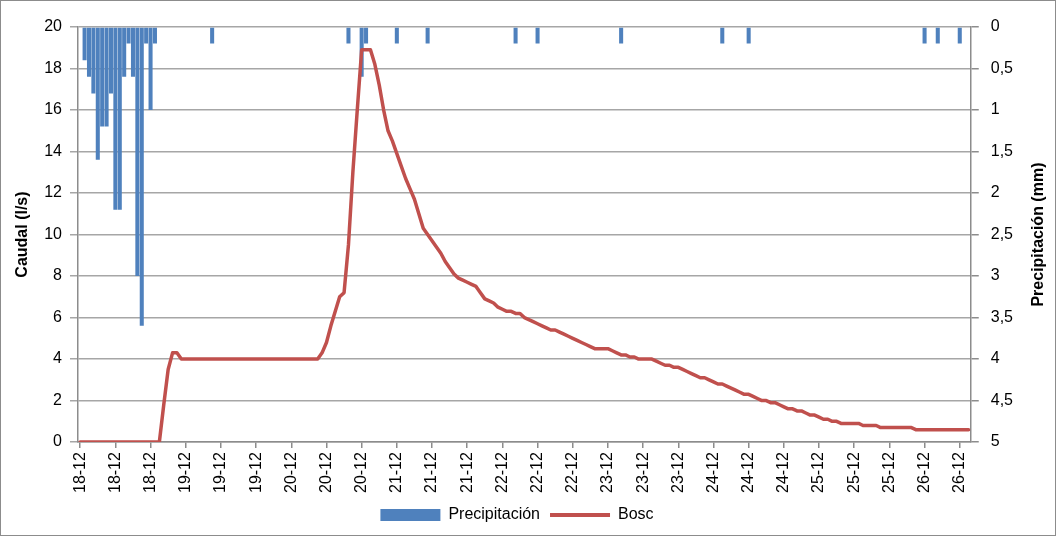  Describe the element at coordinates (53, 192) in the screenshot. I see `y-tick-label: 12` at that location.